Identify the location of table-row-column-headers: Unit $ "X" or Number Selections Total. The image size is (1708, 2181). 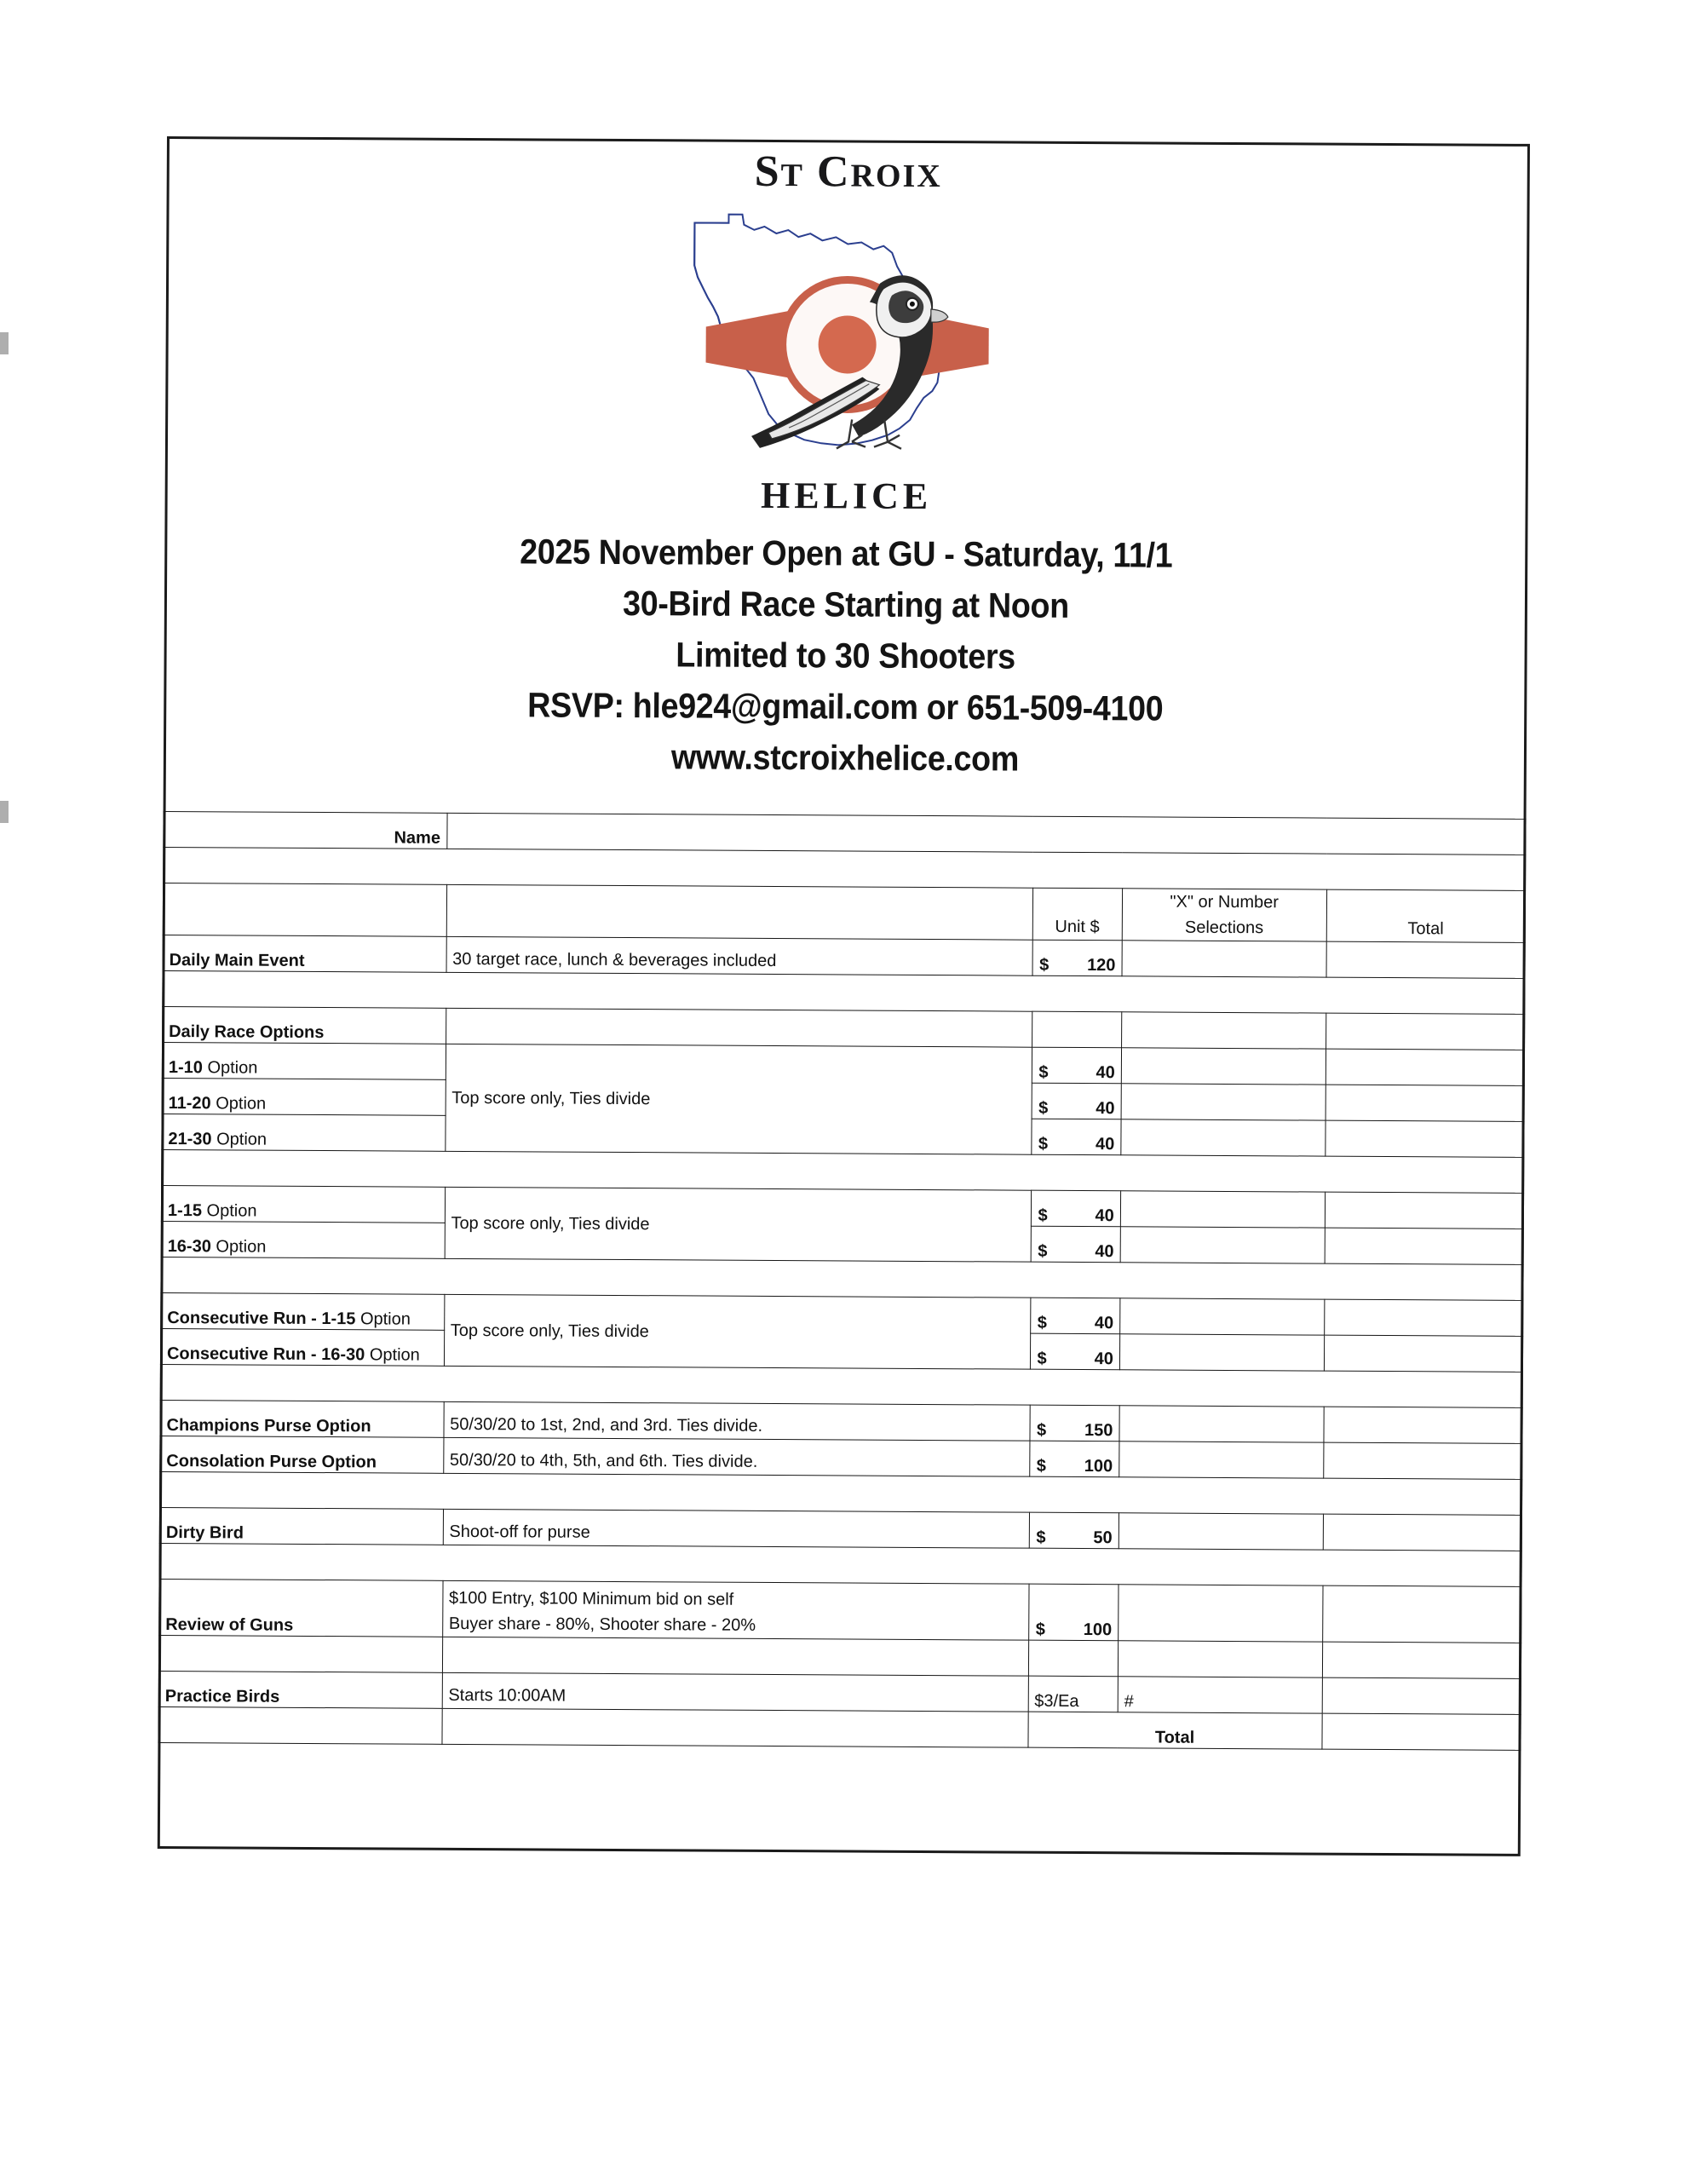
(844, 913).